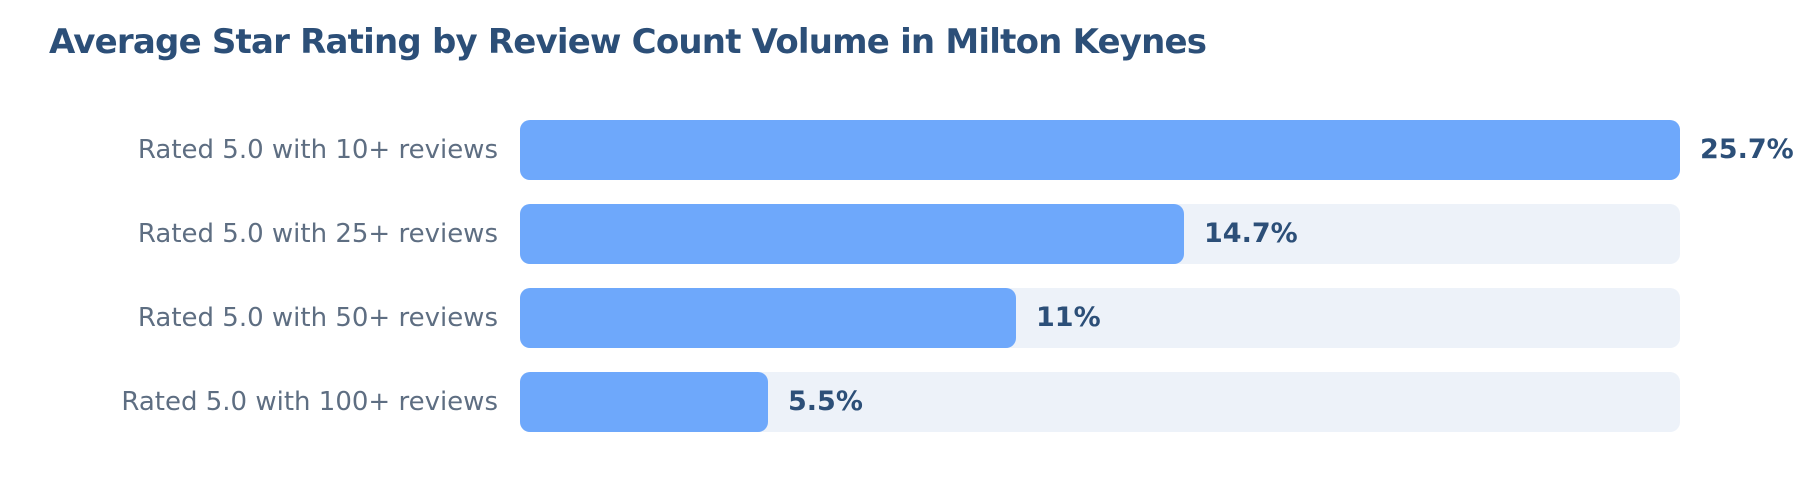 The width and height of the screenshot is (1800, 488). I want to click on value-label: 14.7%, so click(1251, 233).